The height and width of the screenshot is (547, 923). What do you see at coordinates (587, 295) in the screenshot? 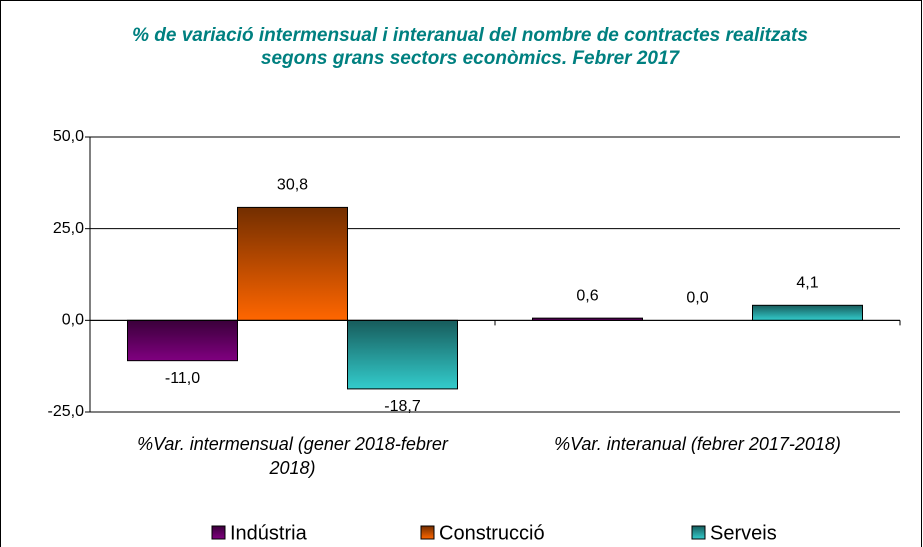
I see `value-label: 0,6` at bounding box center [587, 295].